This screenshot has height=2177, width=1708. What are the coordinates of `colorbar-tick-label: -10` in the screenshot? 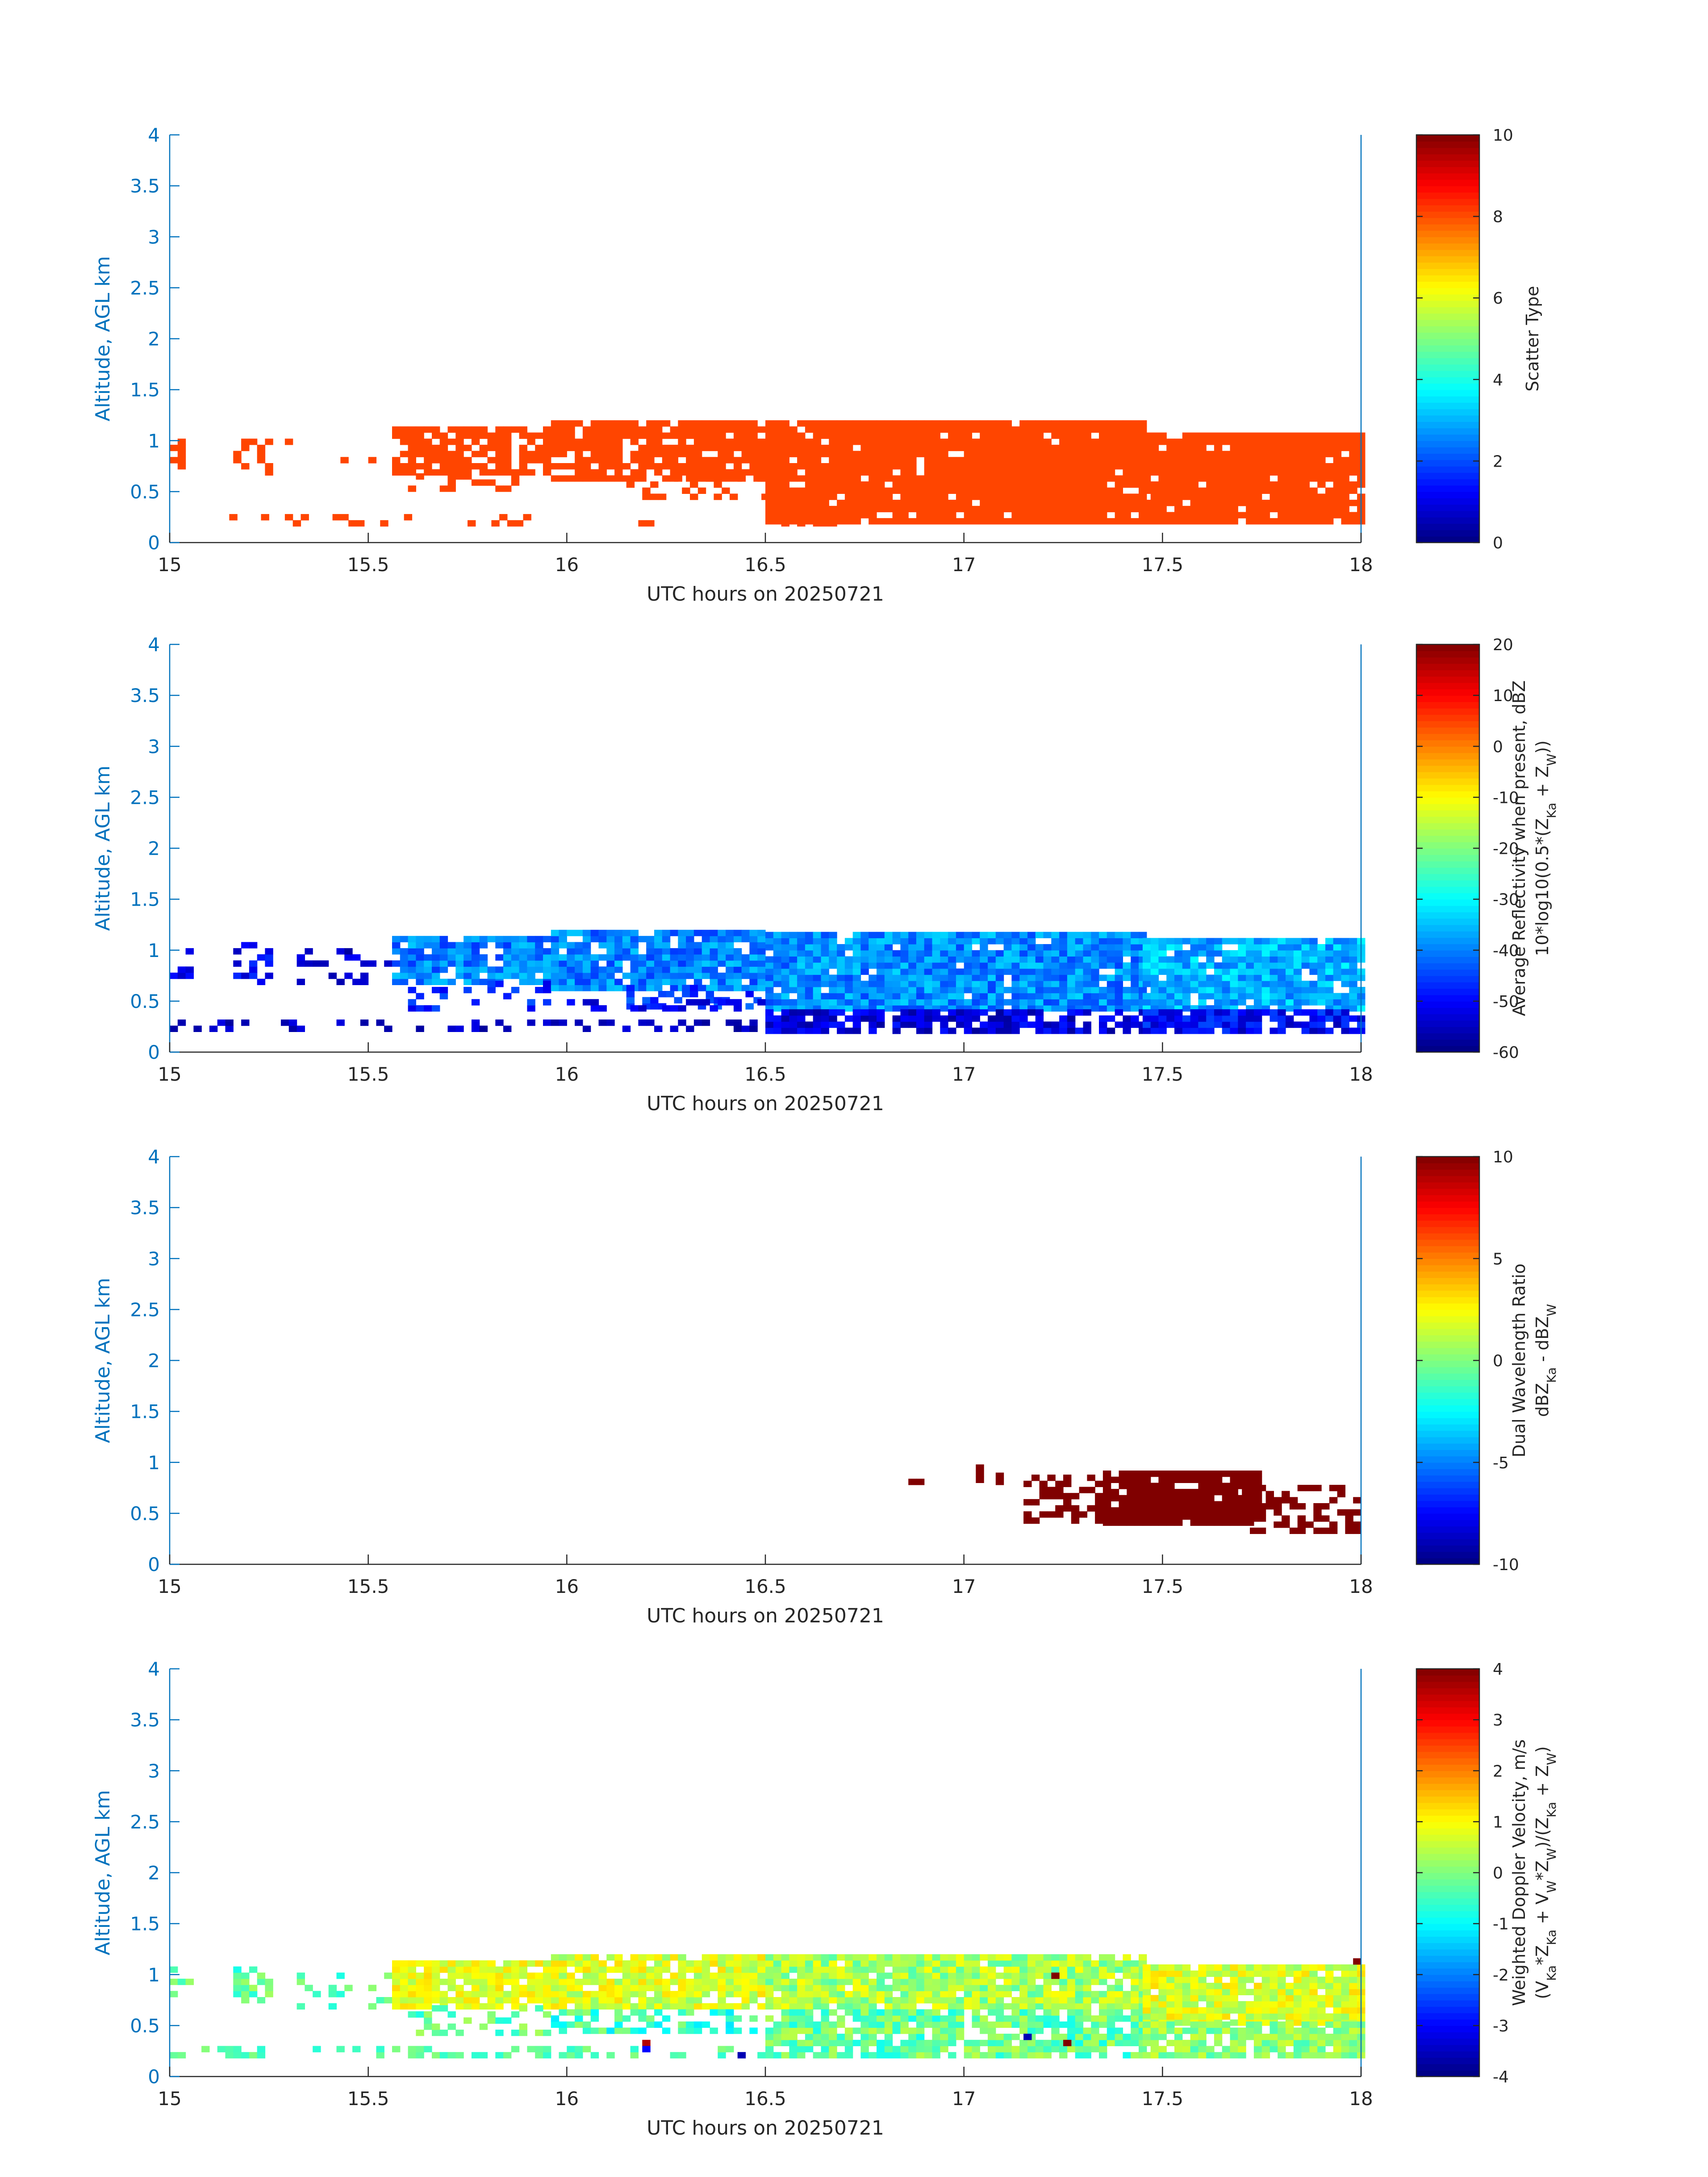 It's located at (1506, 1565).